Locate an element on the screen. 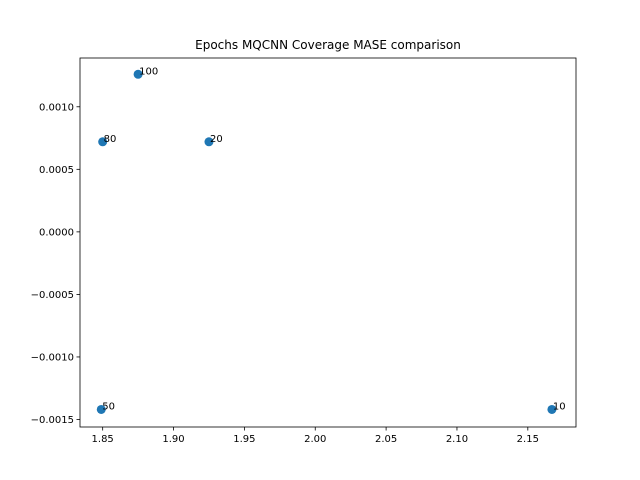 This screenshot has width=640, height=480. x-tick-label: 2.00 is located at coordinates (315, 439).